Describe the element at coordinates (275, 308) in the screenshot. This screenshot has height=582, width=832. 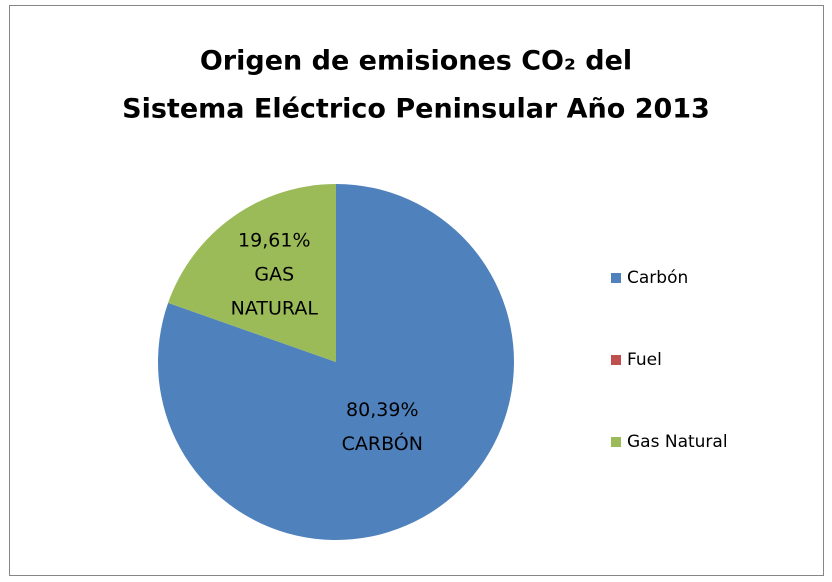
I see `data-label: NATURAL` at that location.